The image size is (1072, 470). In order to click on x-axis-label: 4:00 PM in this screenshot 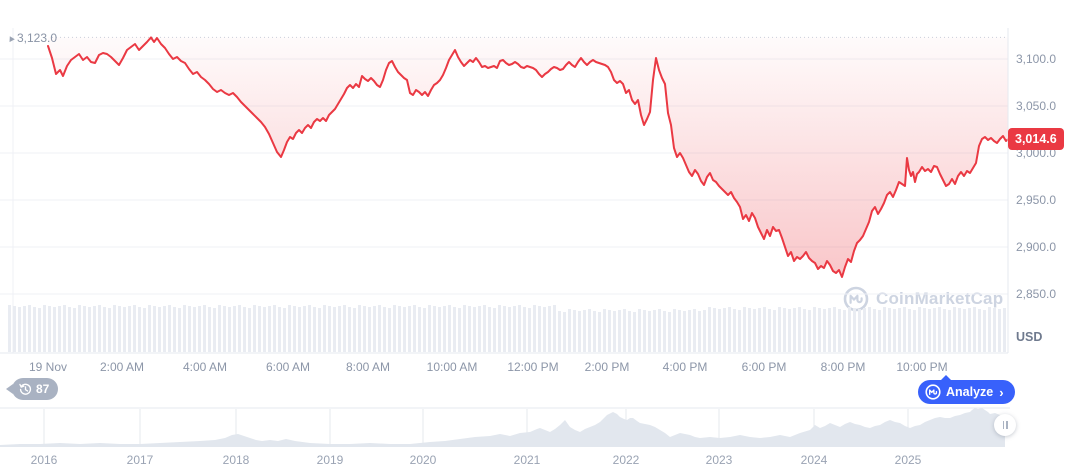, I will do `click(685, 367)`.